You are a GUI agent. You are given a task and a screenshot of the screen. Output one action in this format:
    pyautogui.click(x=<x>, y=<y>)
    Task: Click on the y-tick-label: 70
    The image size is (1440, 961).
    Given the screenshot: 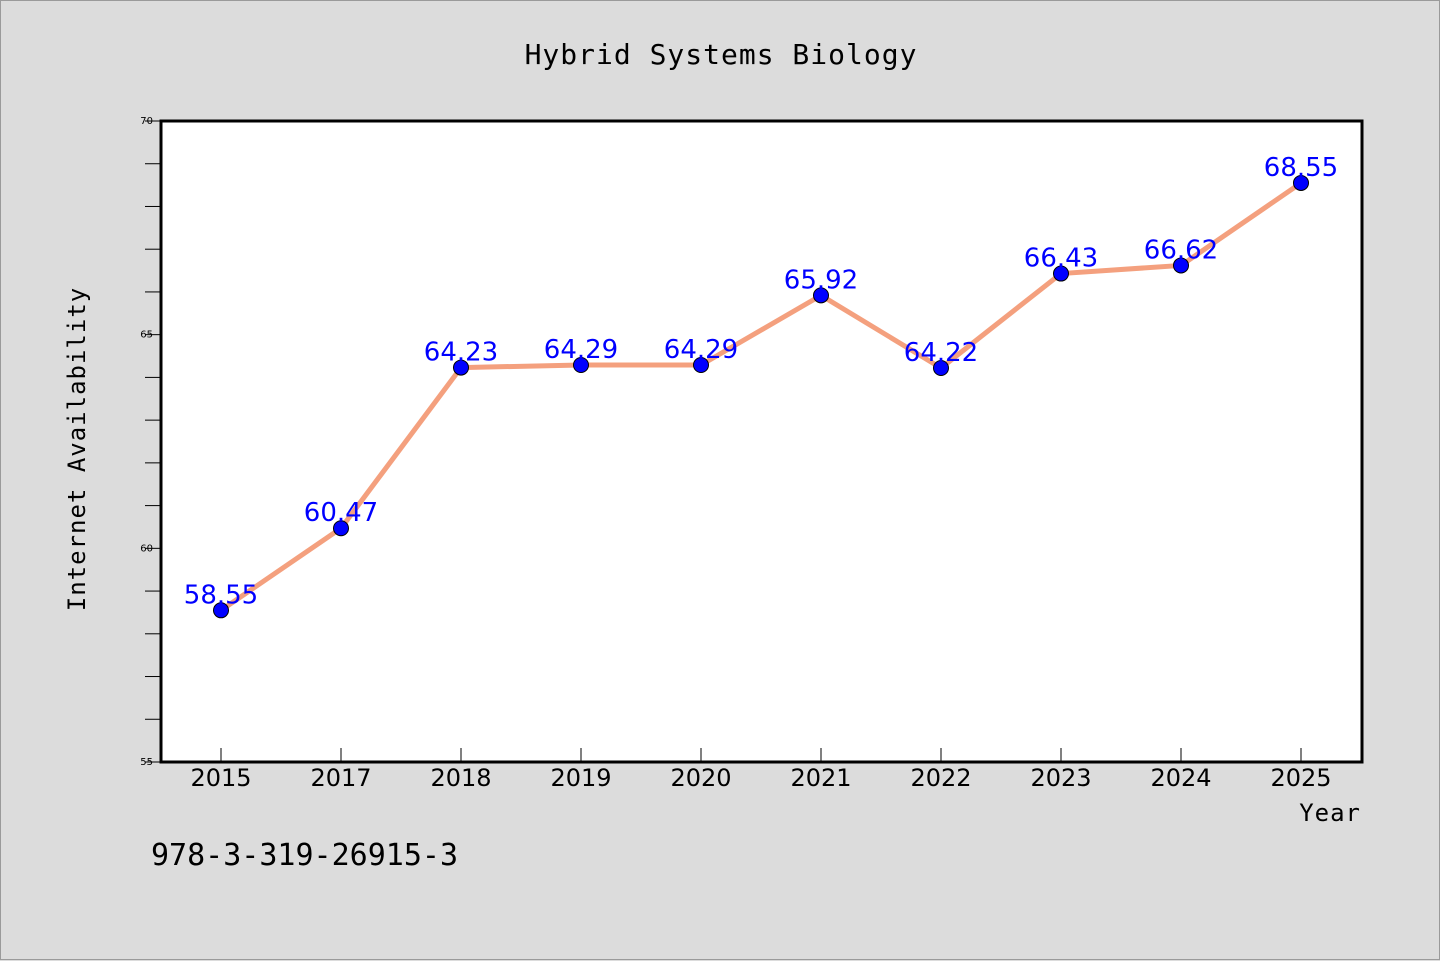 What is the action you would take?
    pyautogui.click(x=146, y=121)
    